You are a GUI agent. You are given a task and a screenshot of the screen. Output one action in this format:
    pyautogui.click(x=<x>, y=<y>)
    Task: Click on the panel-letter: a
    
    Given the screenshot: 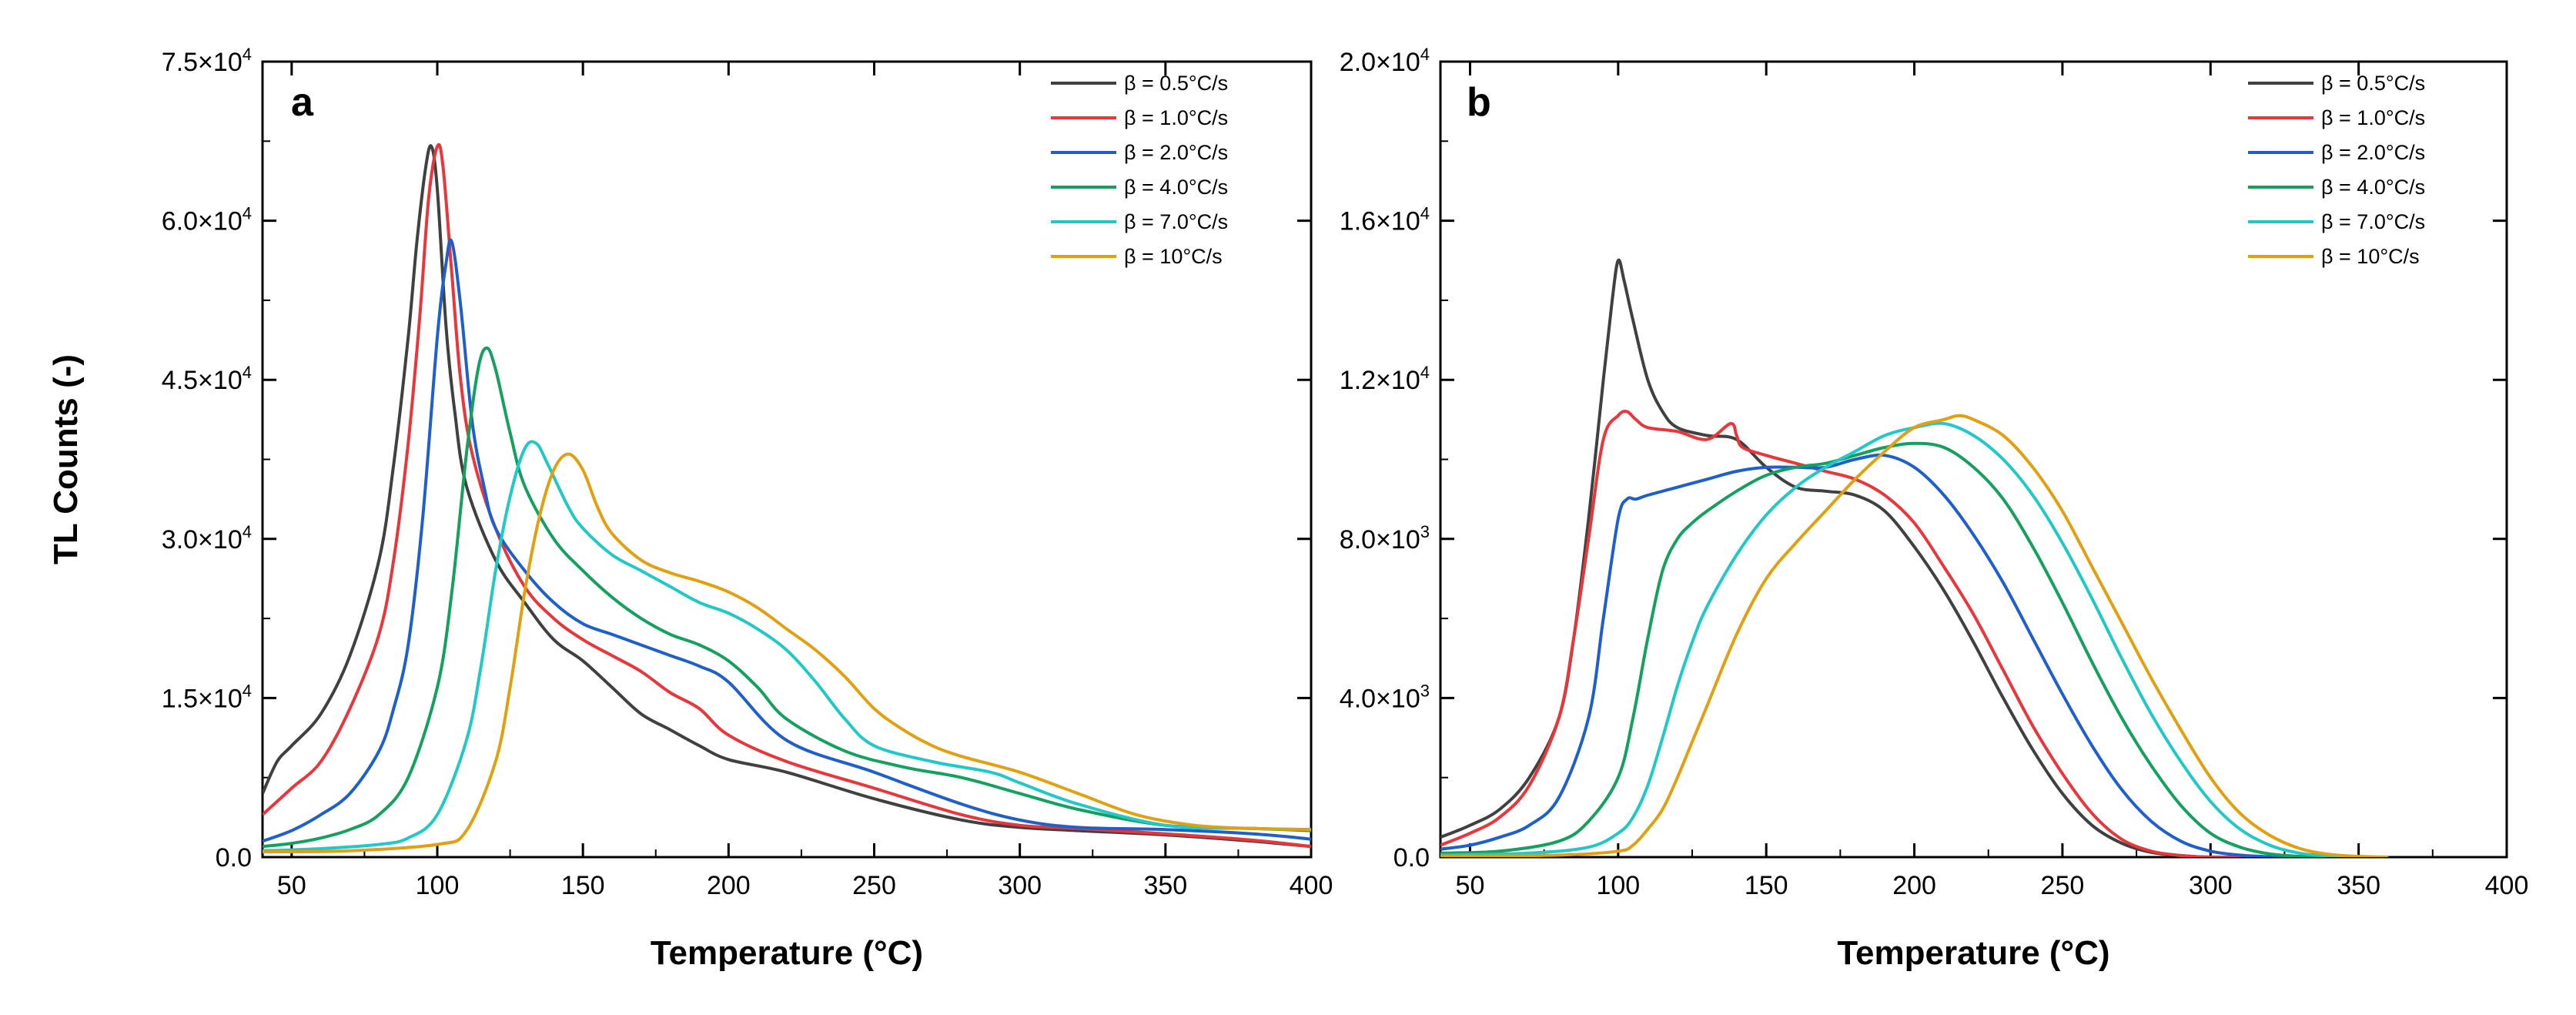 What is the action you would take?
    pyautogui.click(x=302, y=102)
    